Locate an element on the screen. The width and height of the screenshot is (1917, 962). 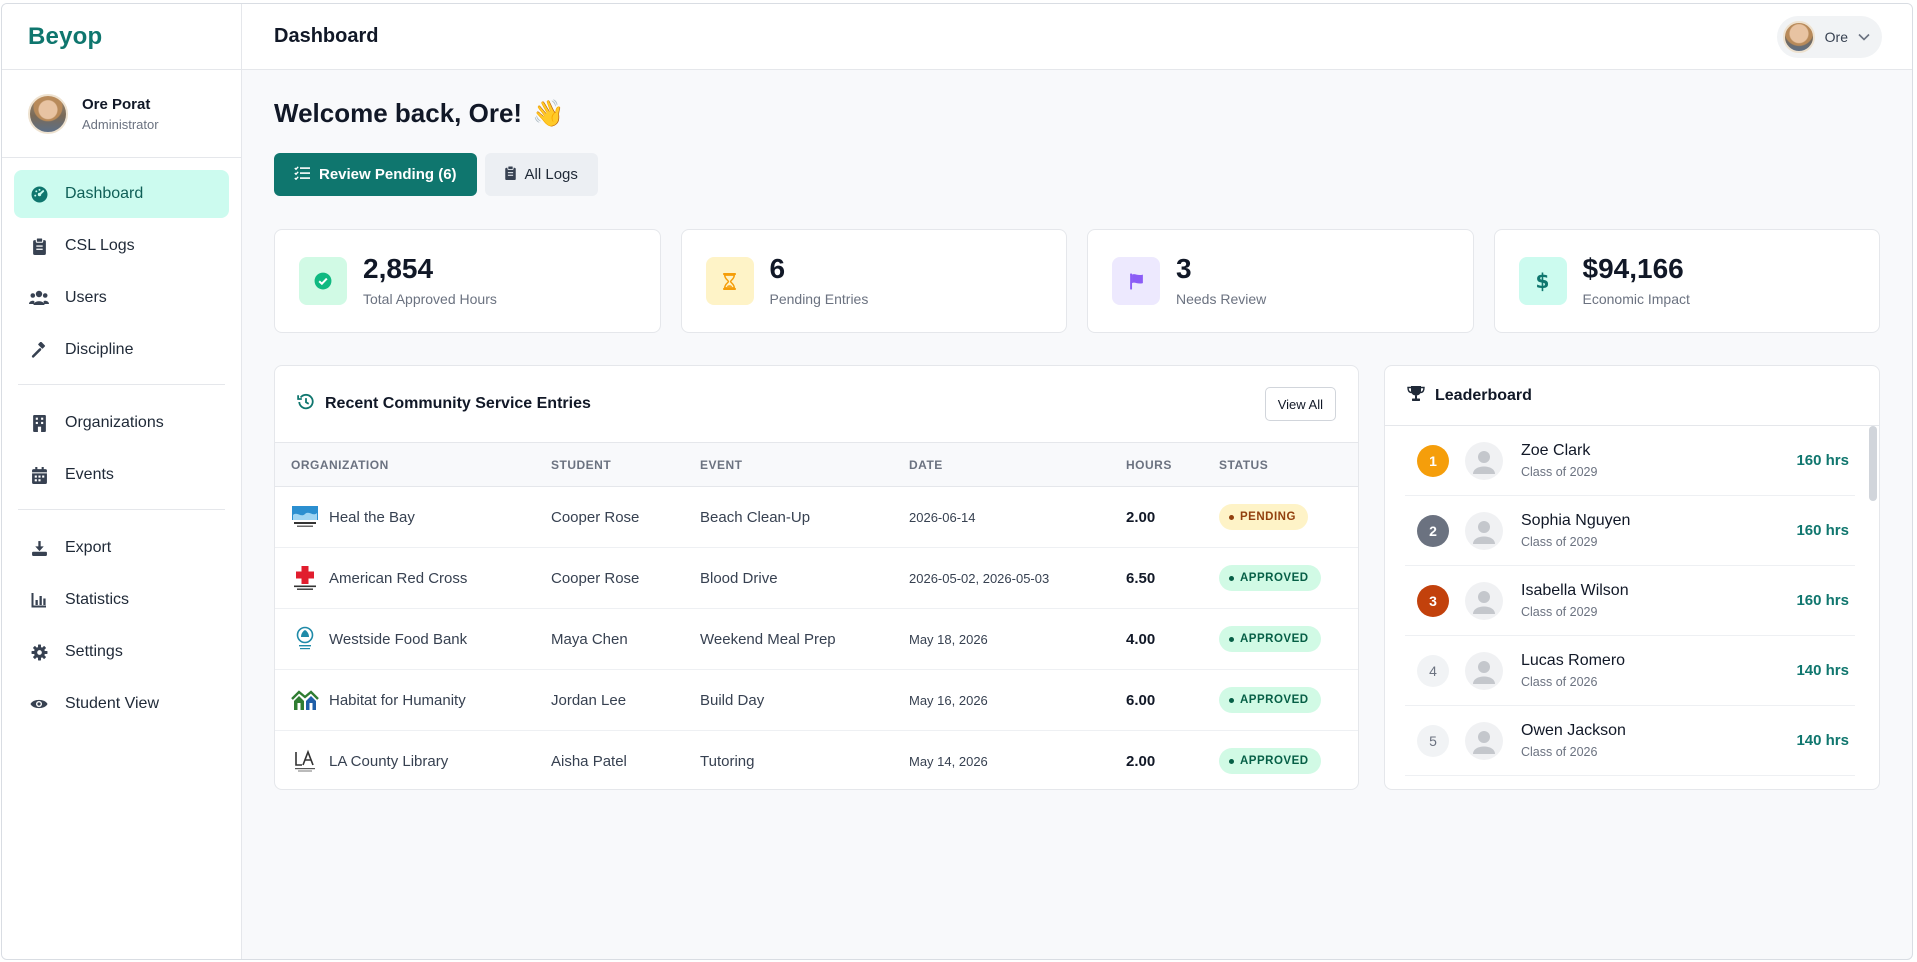
sidebar-item-student-view: Student View is located at coordinates (121, 704).